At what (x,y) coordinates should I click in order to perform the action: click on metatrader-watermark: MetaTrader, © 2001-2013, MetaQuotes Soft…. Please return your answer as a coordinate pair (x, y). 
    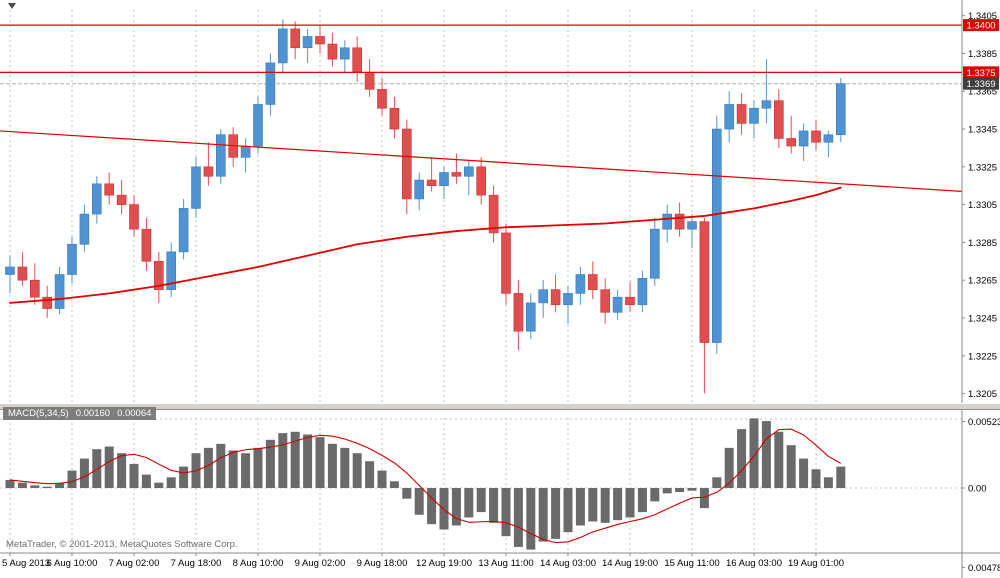
    Looking at the image, I should click on (122, 544).